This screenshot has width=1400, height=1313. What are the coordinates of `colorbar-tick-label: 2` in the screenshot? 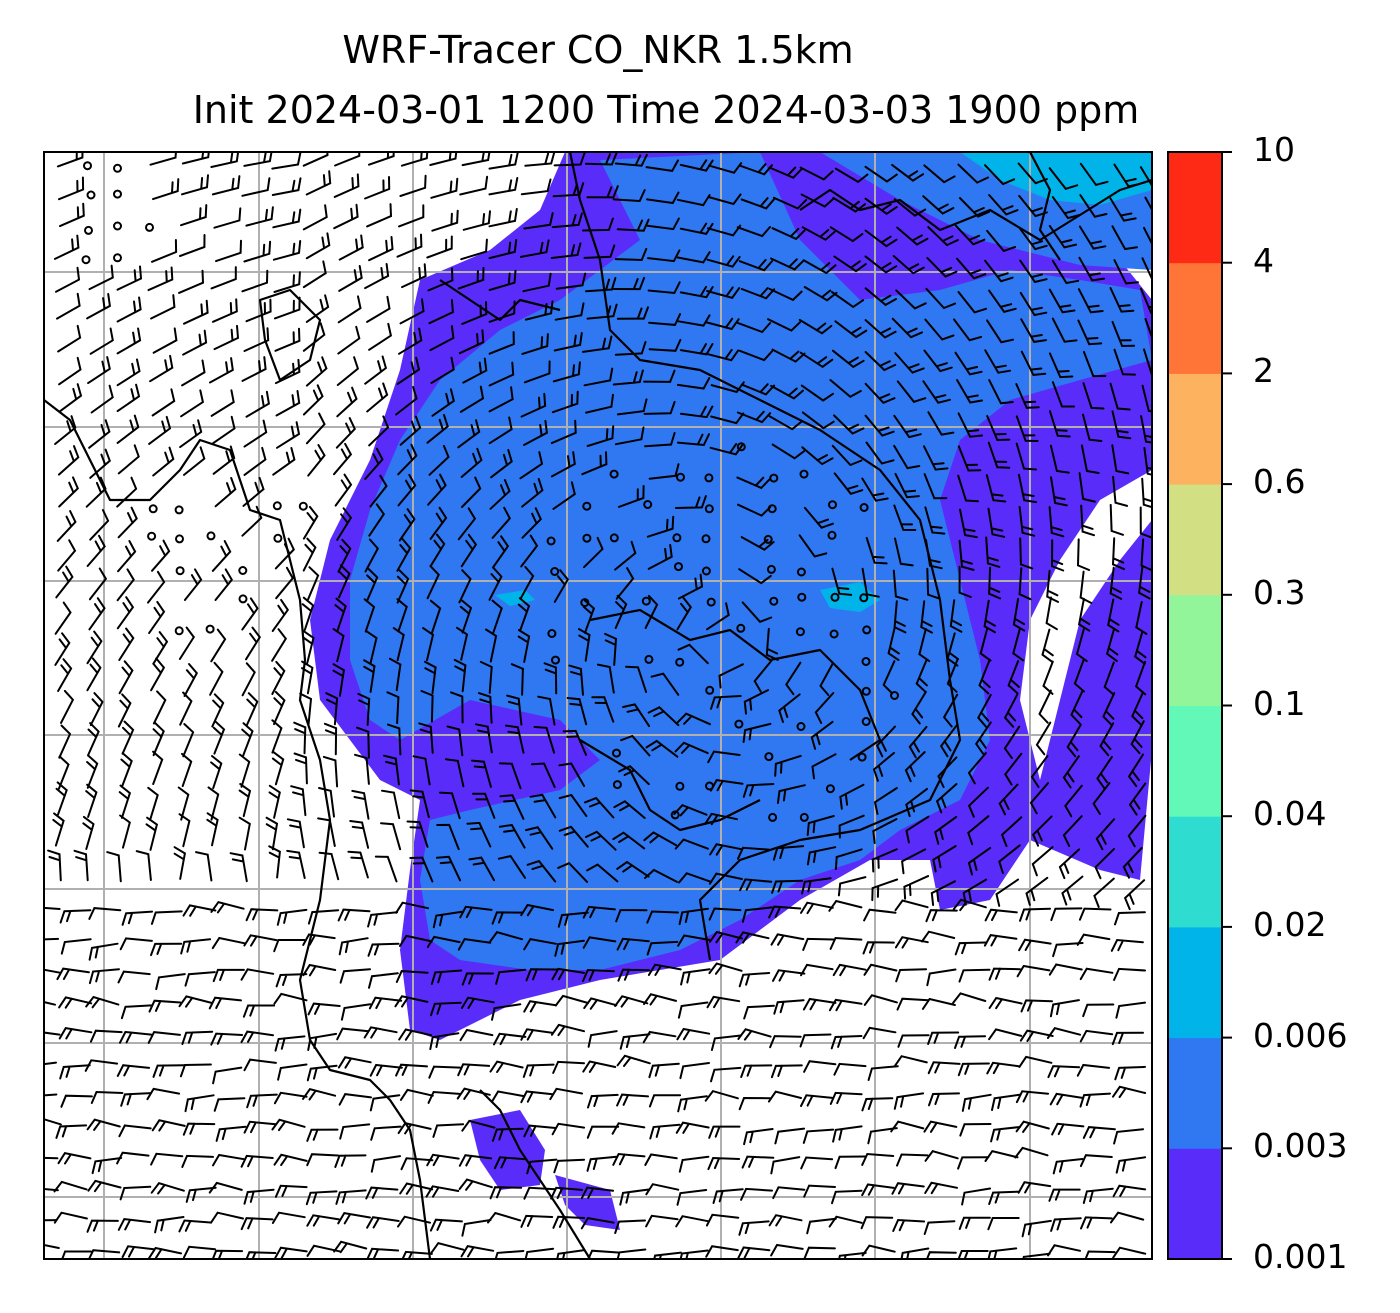 It's located at (1263, 371).